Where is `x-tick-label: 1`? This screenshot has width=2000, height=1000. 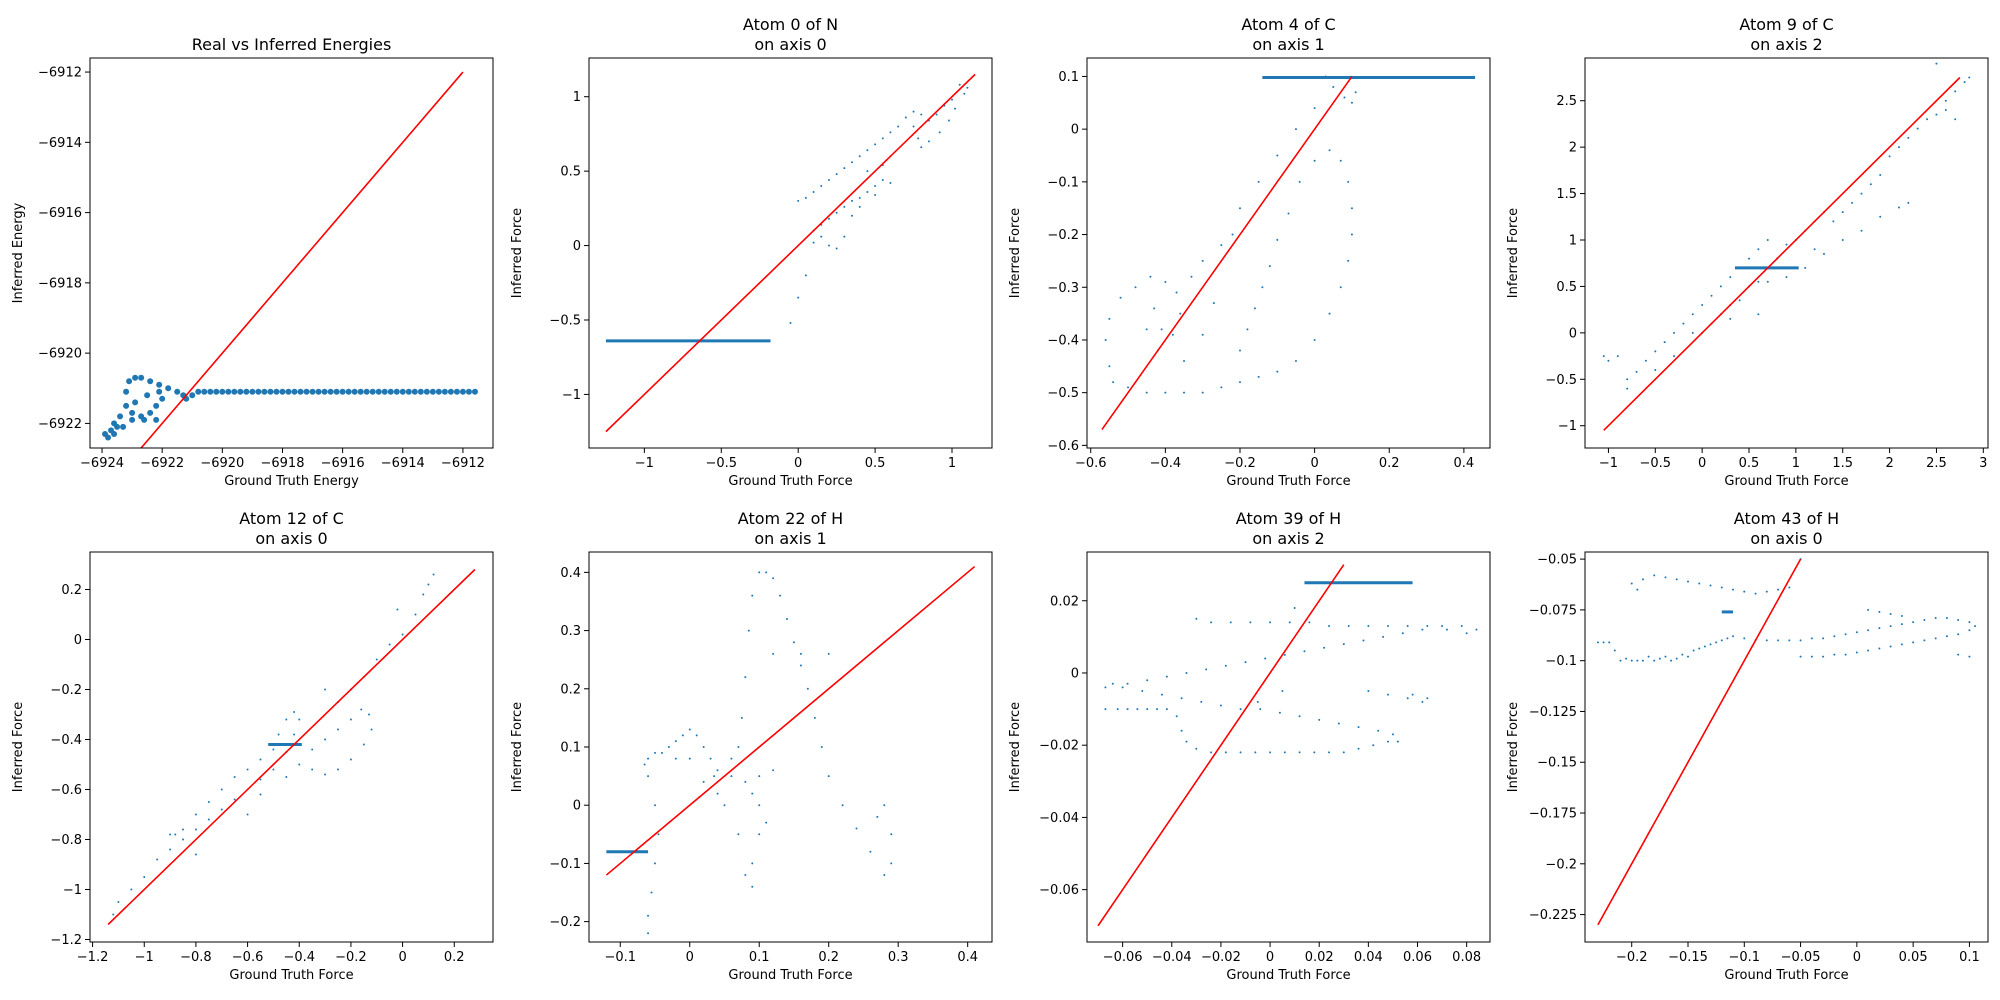 x-tick-label: 1 is located at coordinates (952, 463).